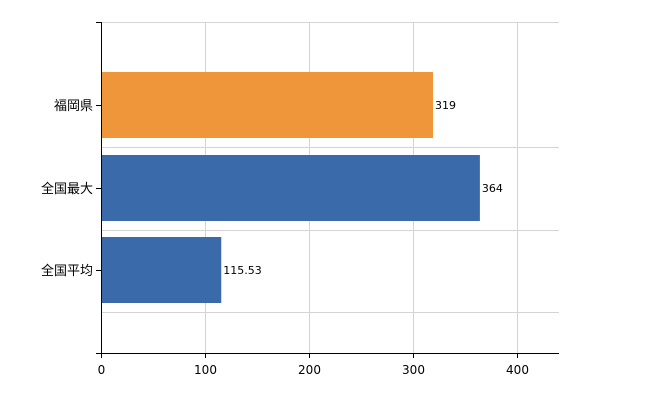 The width and height of the screenshot is (650, 404). What do you see at coordinates (517, 370) in the screenshot?
I see `x-tick-label: 400` at bounding box center [517, 370].